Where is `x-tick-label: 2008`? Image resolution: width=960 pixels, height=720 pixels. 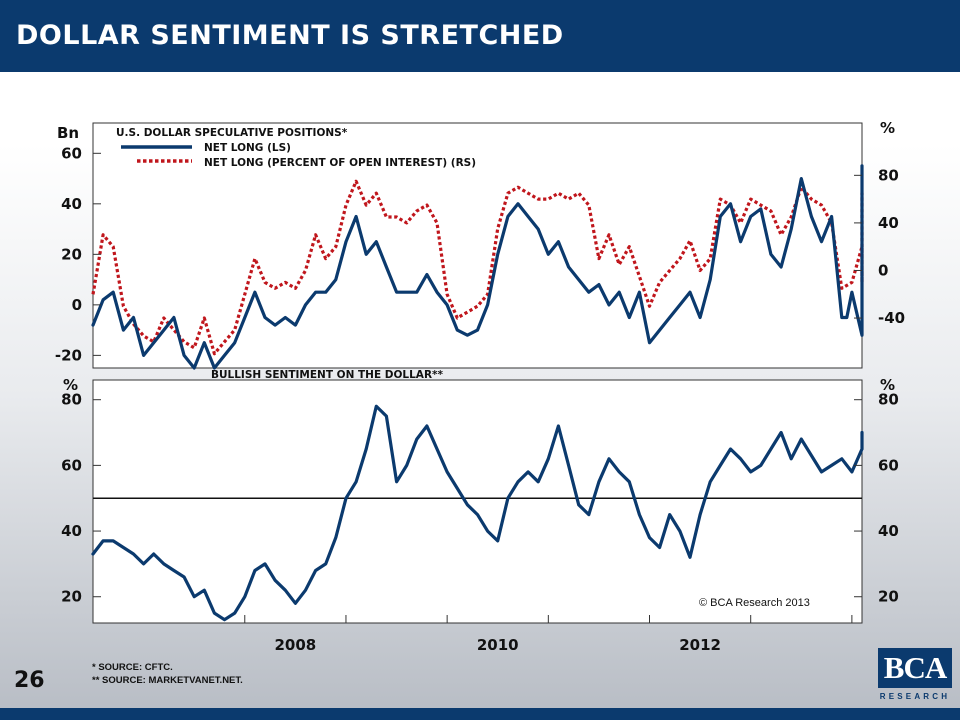
x-tick-label: 2008 is located at coordinates (295, 645).